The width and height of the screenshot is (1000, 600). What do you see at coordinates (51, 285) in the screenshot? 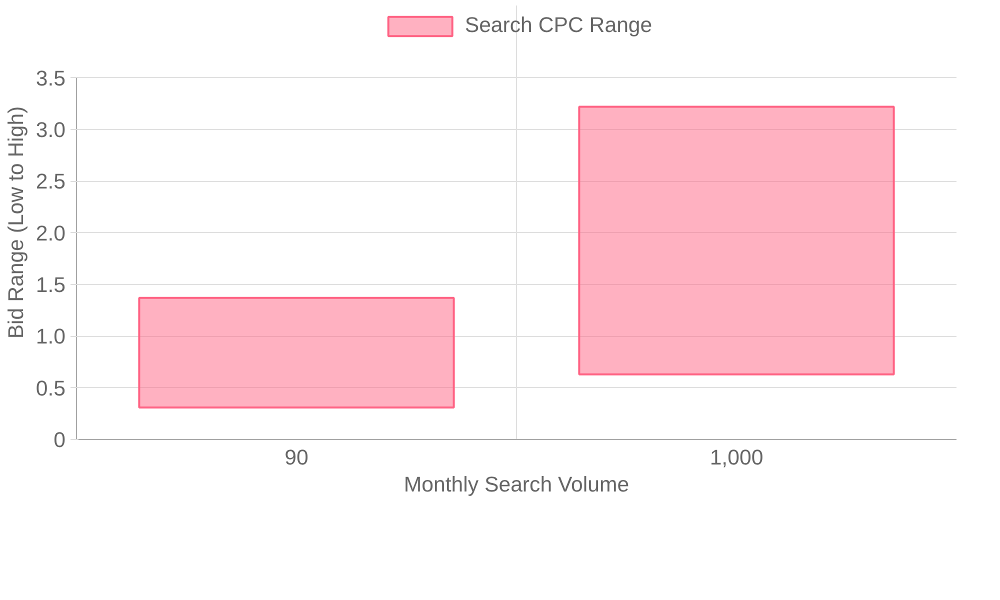
I see `y-tick-label: 1.5` at bounding box center [51, 285].